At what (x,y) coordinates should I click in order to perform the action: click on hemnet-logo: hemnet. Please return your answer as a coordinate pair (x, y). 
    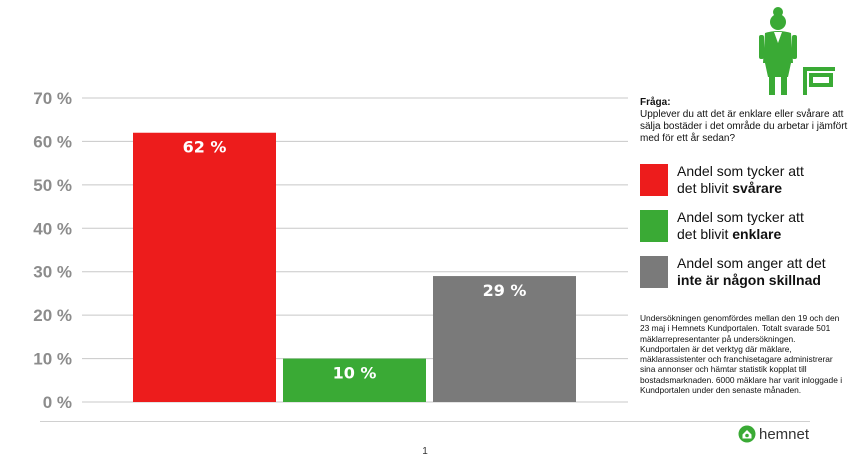
    Looking at the image, I should click on (773, 434).